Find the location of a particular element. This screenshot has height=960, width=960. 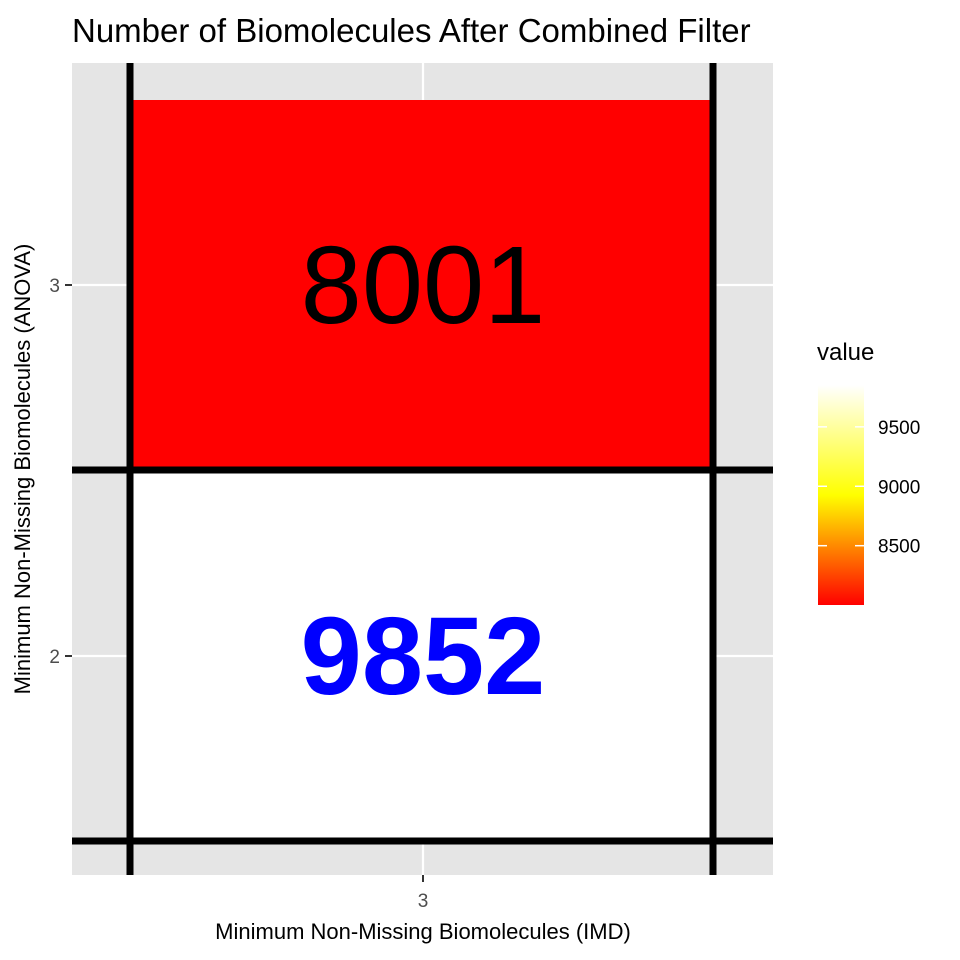

legend-title: value is located at coordinates (845, 352).